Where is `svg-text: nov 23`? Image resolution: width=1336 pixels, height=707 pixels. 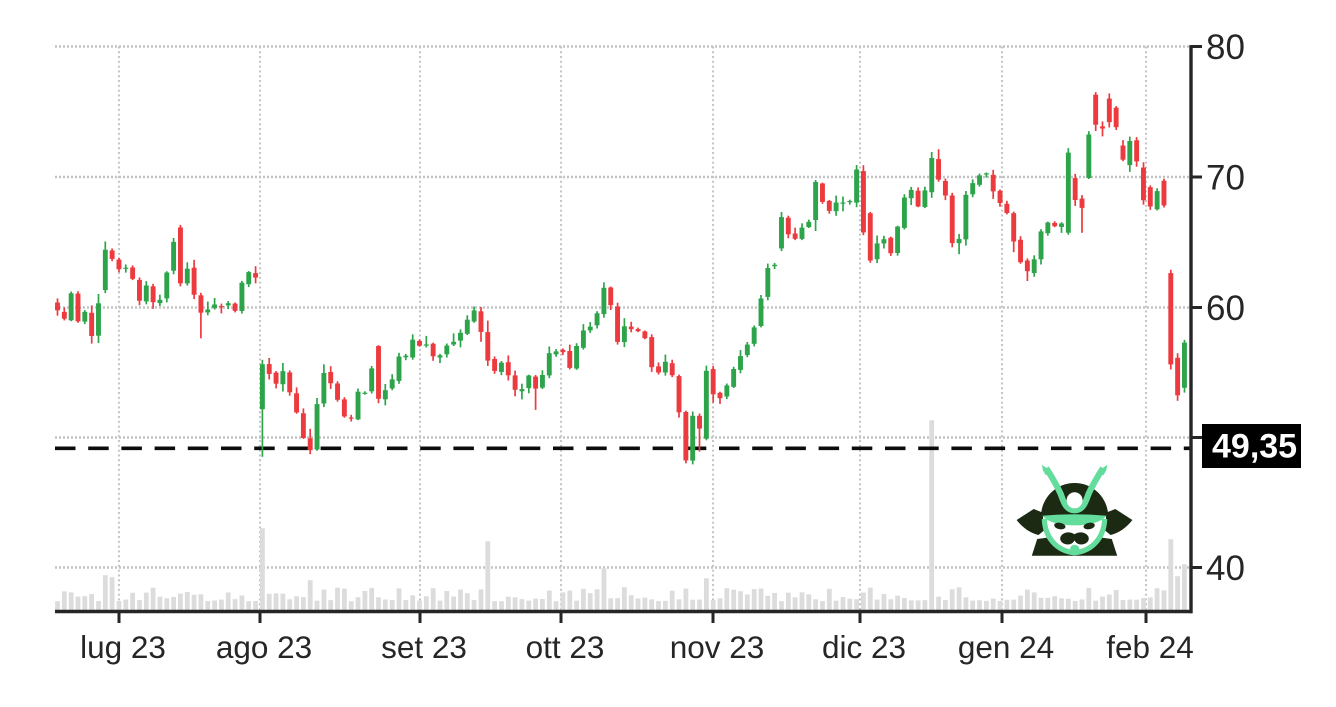 svg-text: nov 23 is located at coordinates (717, 647).